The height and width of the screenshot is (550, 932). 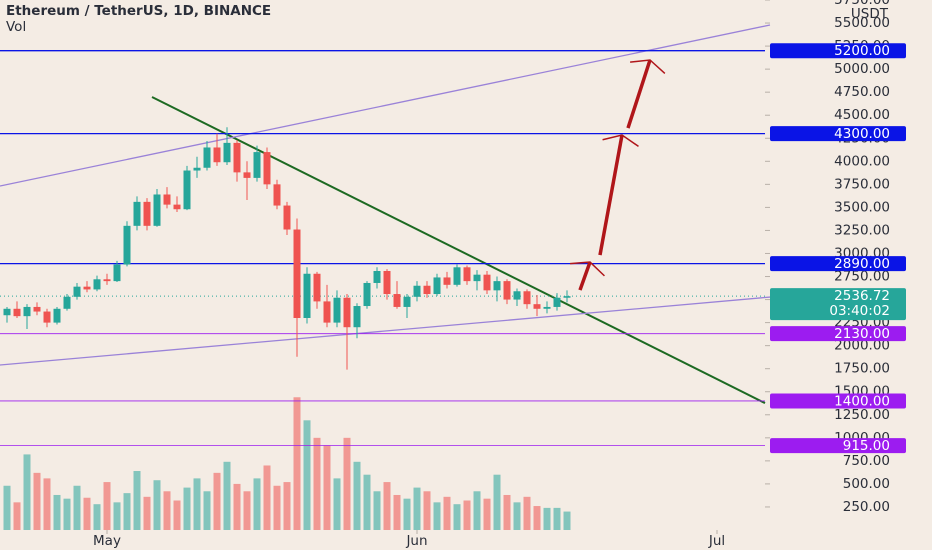 What do you see at coordinates (862, 51) in the screenshot?
I see `level-label: 5200.00` at bounding box center [862, 51].